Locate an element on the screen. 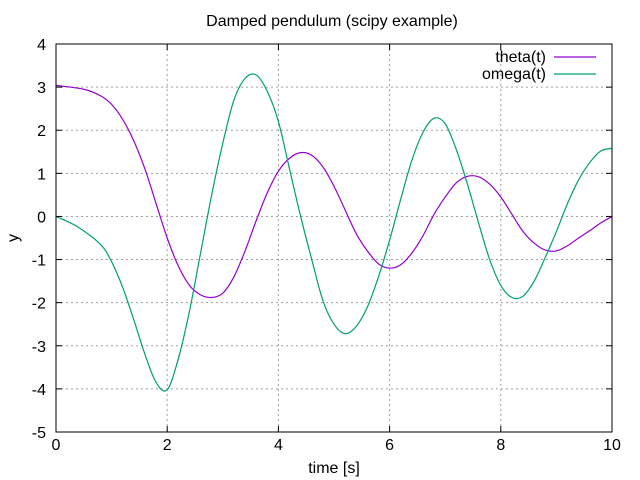 The width and height of the screenshot is (640, 480). y-tick-label: 4 is located at coordinates (41, 45).